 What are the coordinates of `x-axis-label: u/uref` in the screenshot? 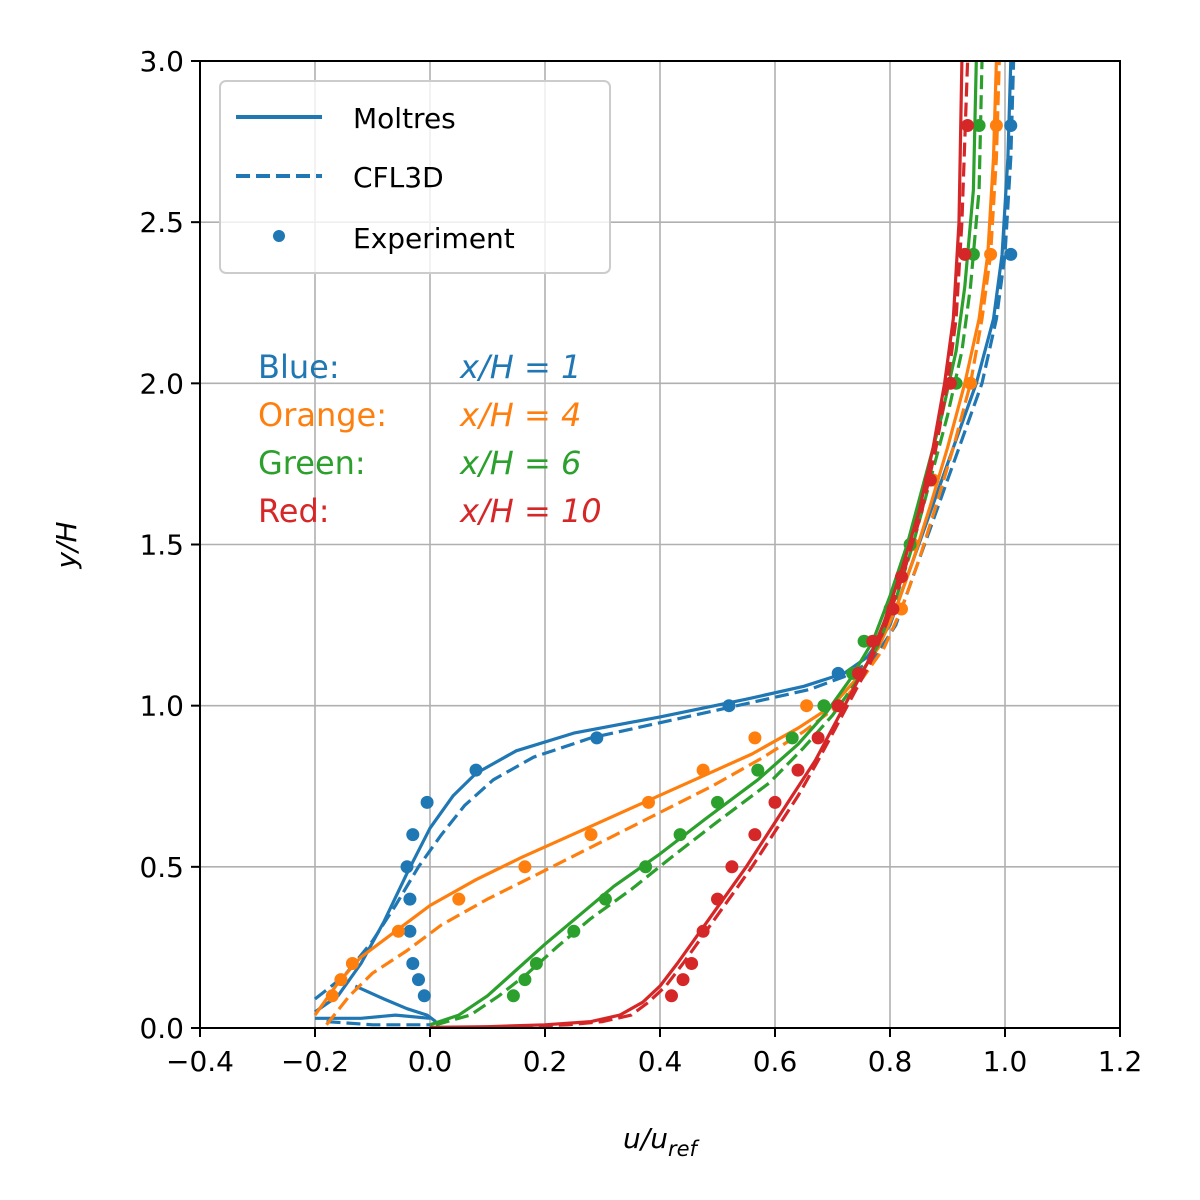 It's located at (661, 1141).